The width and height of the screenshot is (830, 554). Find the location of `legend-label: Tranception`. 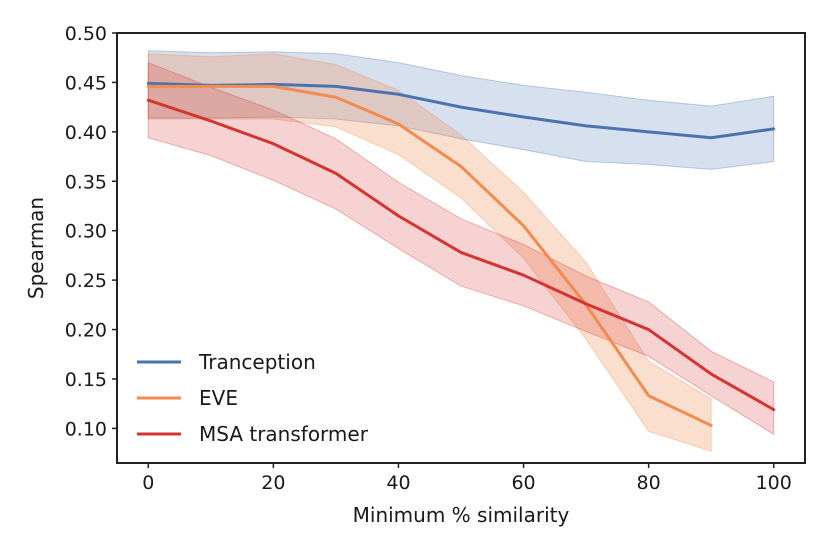

legend-label: Tranception is located at coordinates (257, 362).